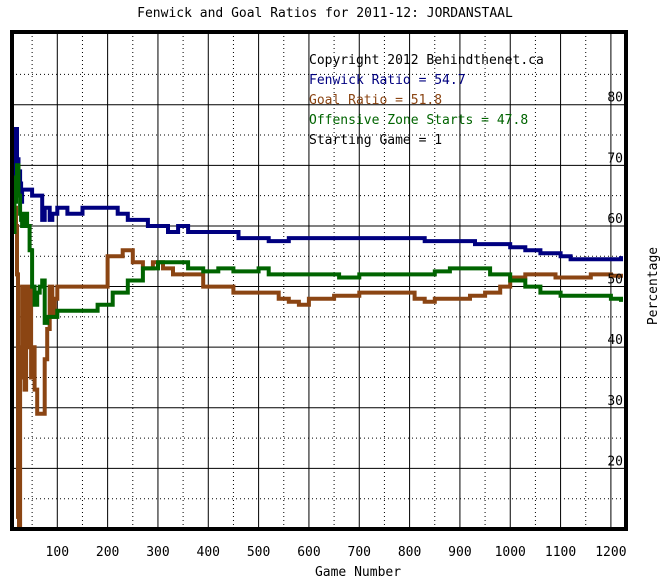 The height and width of the screenshot is (580, 665). I want to click on x-tick-label: 100, so click(57, 552).